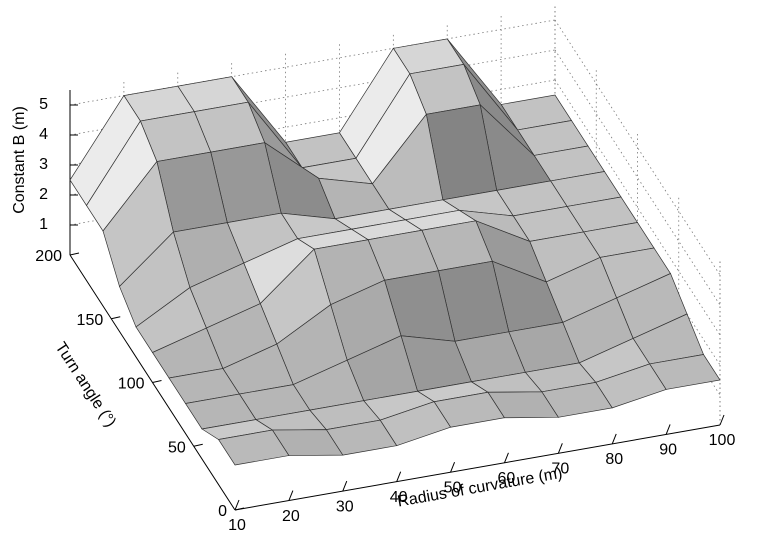  Describe the element at coordinates (291, 516) in the screenshot. I see `x-tick-label: 20` at that location.